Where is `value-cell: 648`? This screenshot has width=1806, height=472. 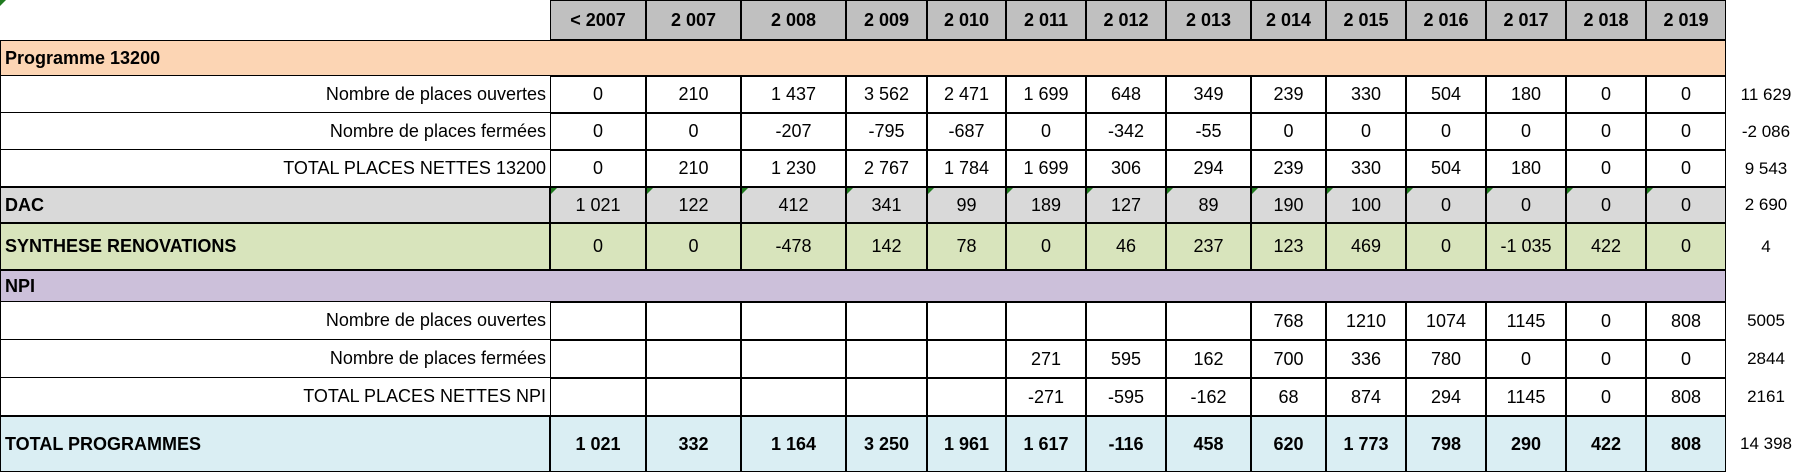 value-cell: 648 is located at coordinates (1126, 94).